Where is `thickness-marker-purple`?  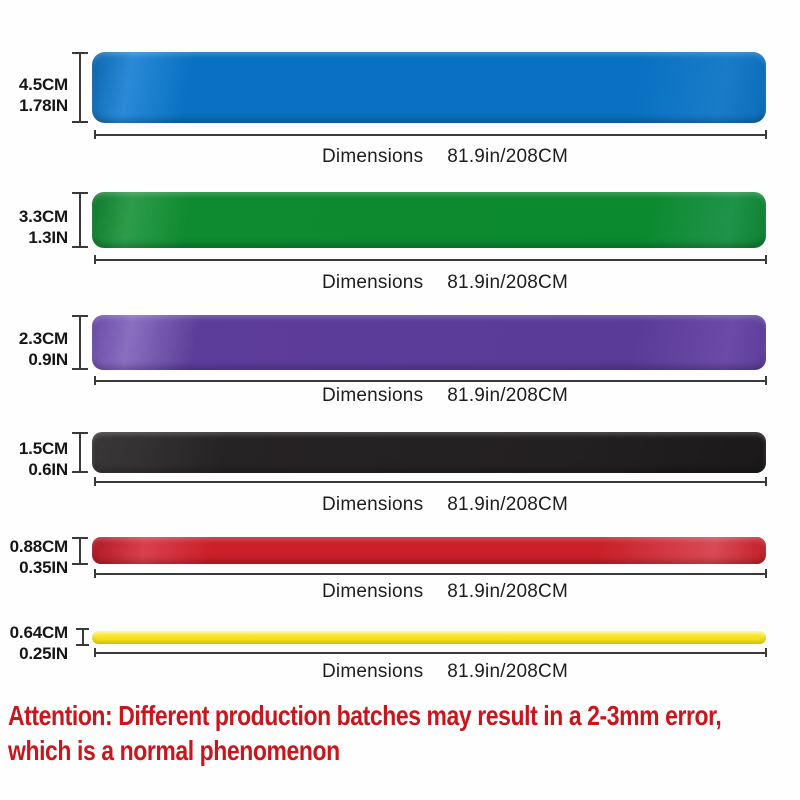
thickness-marker-purple is located at coordinates (80, 342).